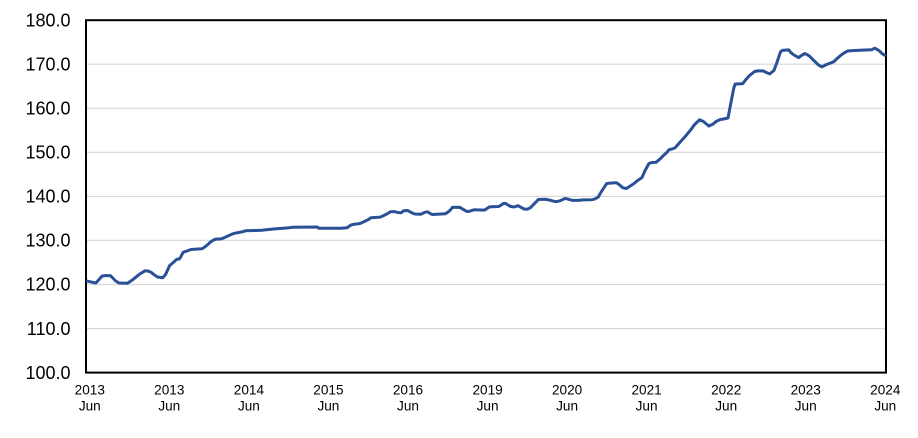  Describe the element at coordinates (646, 390) in the screenshot. I see `svg-text: 2021` at that location.